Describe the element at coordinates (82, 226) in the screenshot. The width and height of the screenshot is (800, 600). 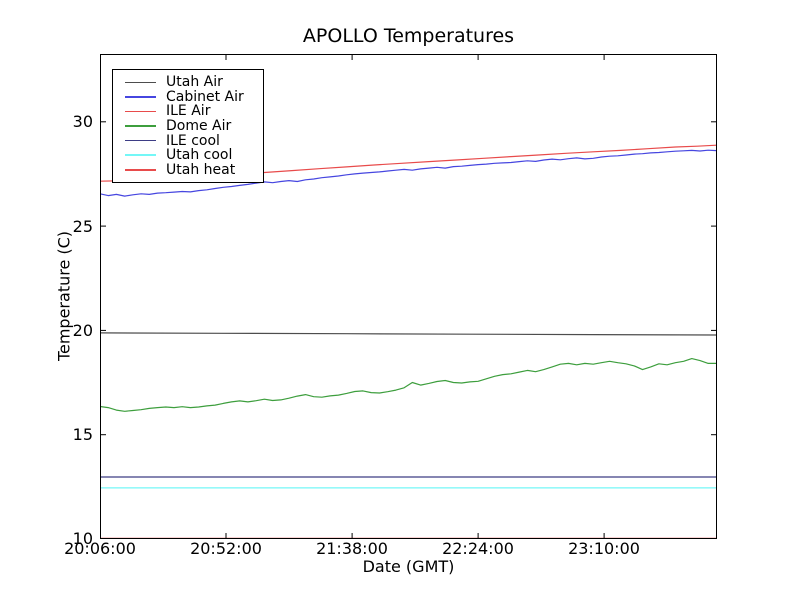
I see `y-tick-label: 25` at that location.